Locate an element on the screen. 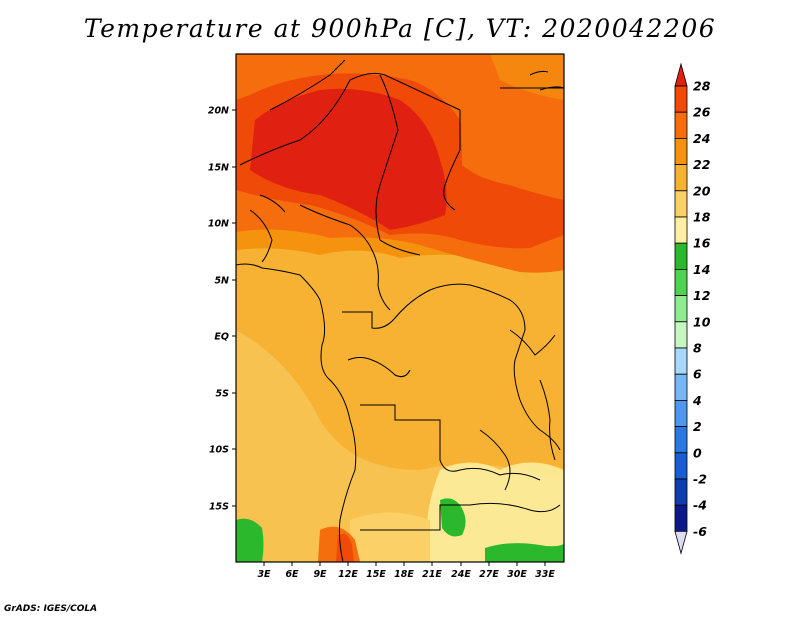  lat-label: 10S is located at coordinates (219, 450).